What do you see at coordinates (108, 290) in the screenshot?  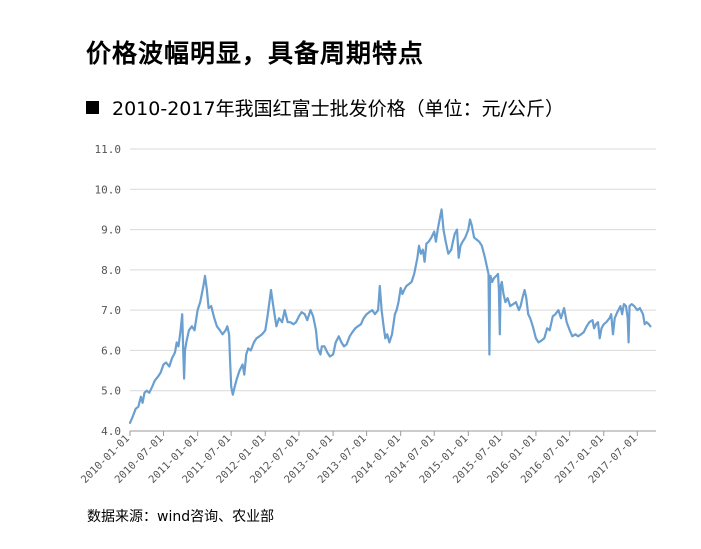 I see `y-axis-ticks: 4.0 5.0 6.0 7.0 8.0 9.0 10.0 11.0` at bounding box center [108, 290].